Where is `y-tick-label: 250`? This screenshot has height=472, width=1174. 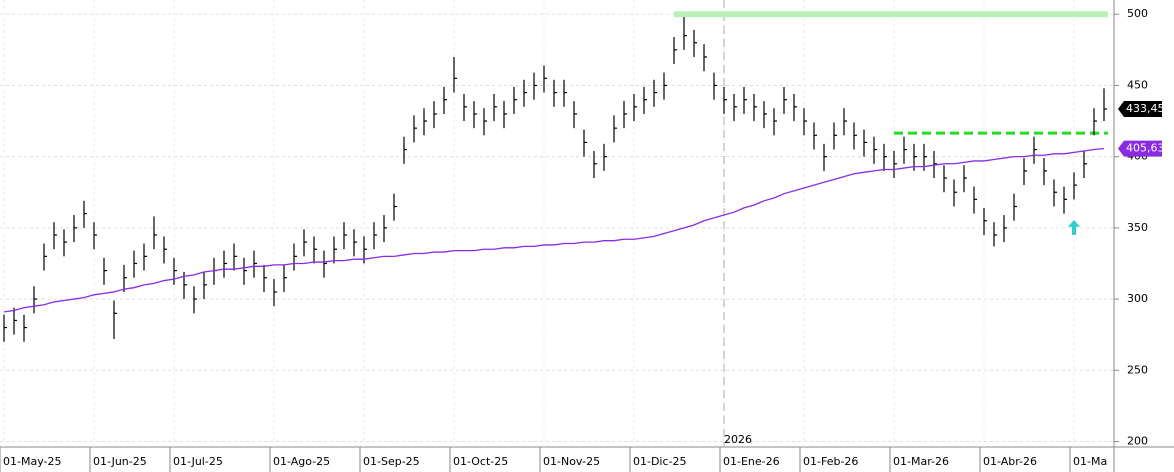 y-tick-label: 250 is located at coordinates (1137, 369).